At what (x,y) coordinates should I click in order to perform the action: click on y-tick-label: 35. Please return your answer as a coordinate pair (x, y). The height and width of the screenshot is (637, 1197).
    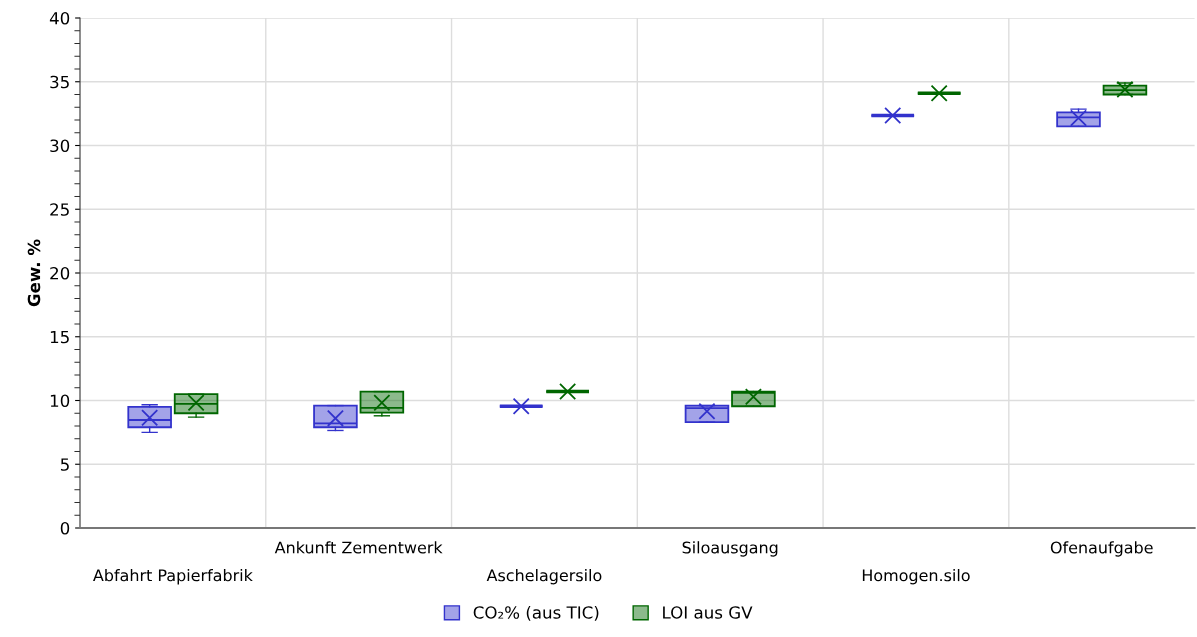
    Looking at the image, I should click on (59, 82).